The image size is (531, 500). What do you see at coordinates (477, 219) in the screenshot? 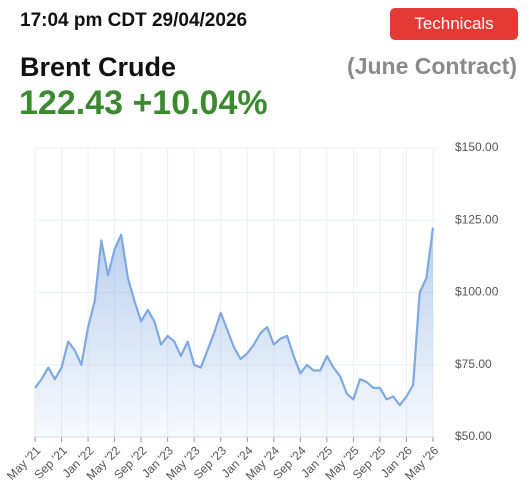
I see `y-tick-label: $125.00` at bounding box center [477, 219].